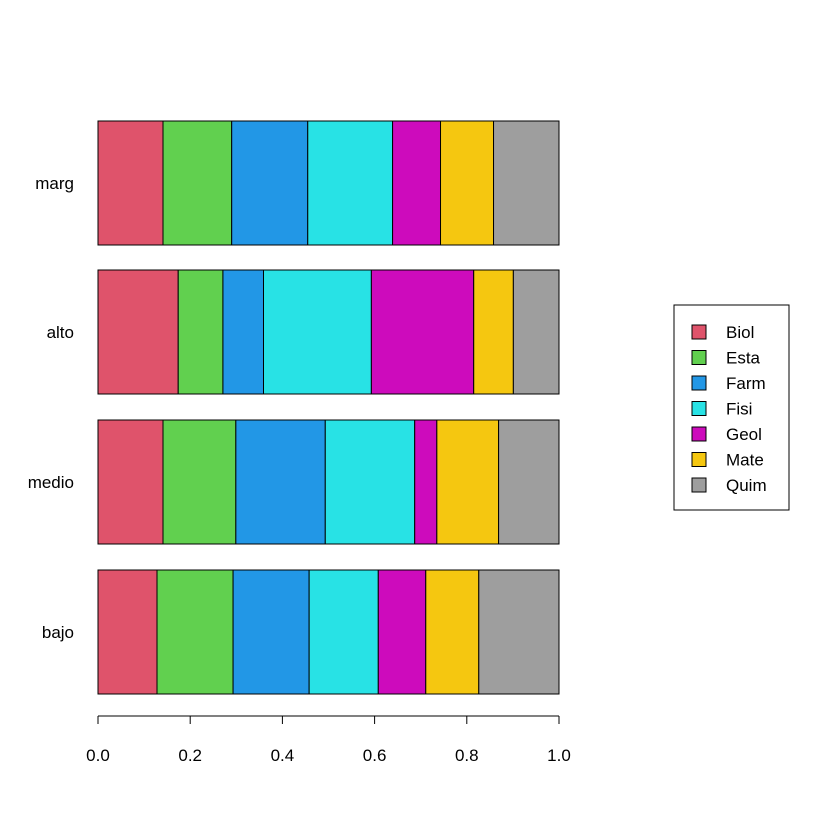 The width and height of the screenshot is (840, 840). Describe the element at coordinates (370, 482) in the screenshot. I see `bar-segment-medio-fisi` at that location.